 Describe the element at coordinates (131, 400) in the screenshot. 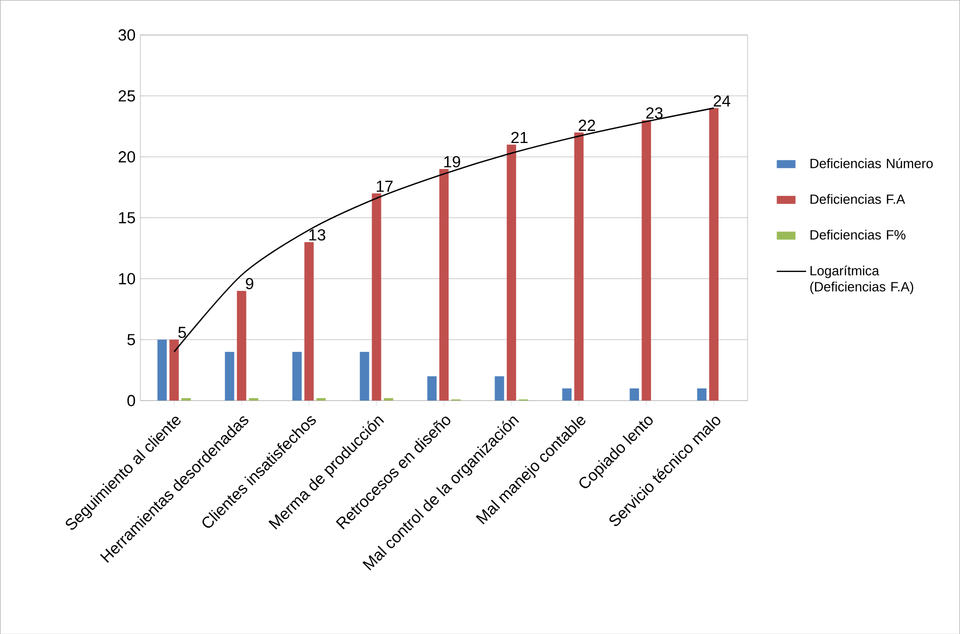

I see `y-tick-label: 0` at that location.